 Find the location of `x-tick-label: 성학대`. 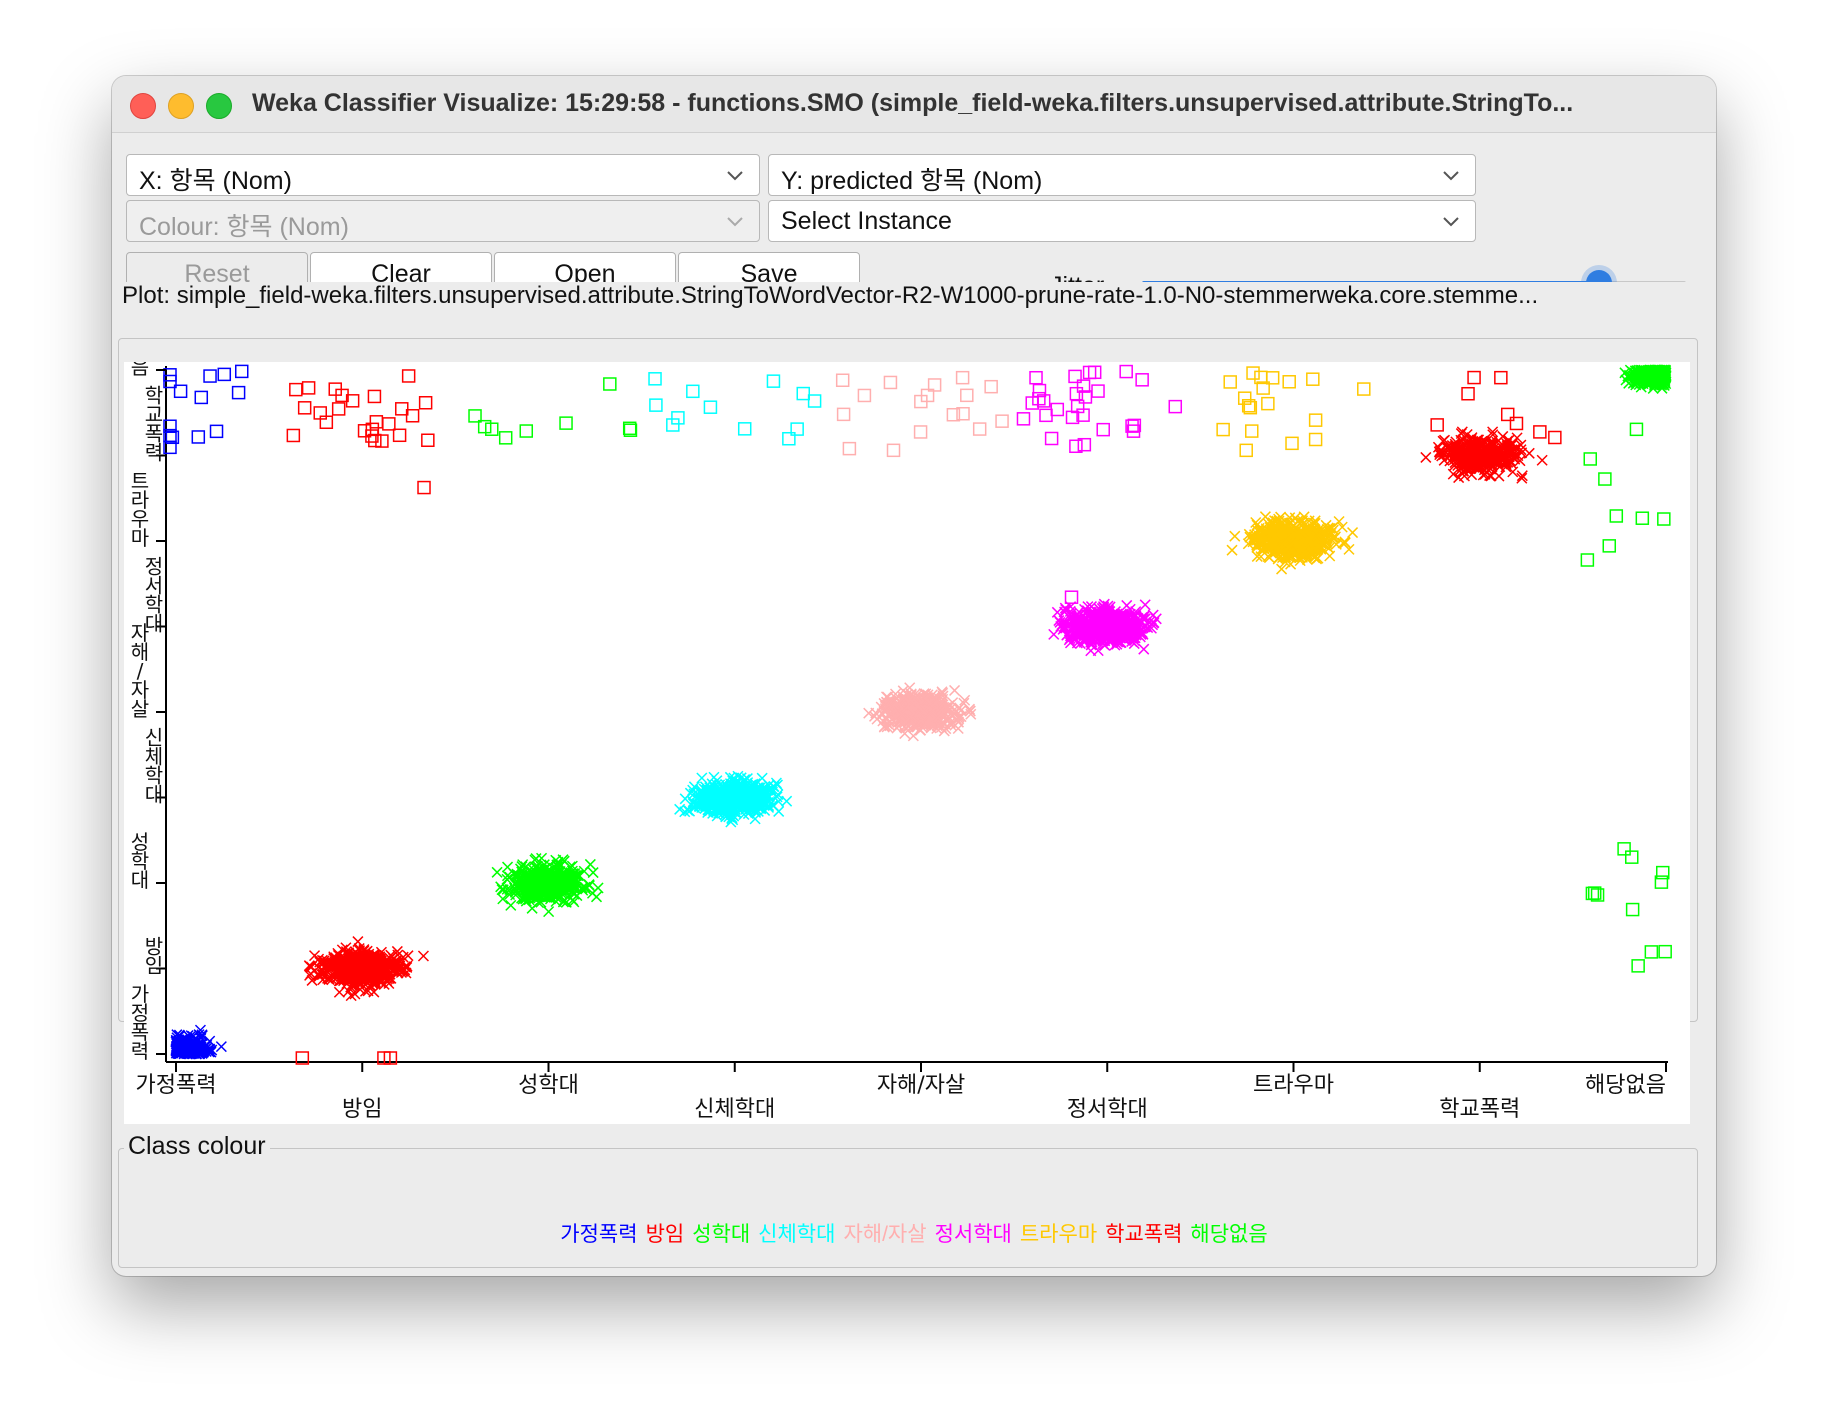

x-tick-label: 성학대 is located at coordinates (548, 1085).